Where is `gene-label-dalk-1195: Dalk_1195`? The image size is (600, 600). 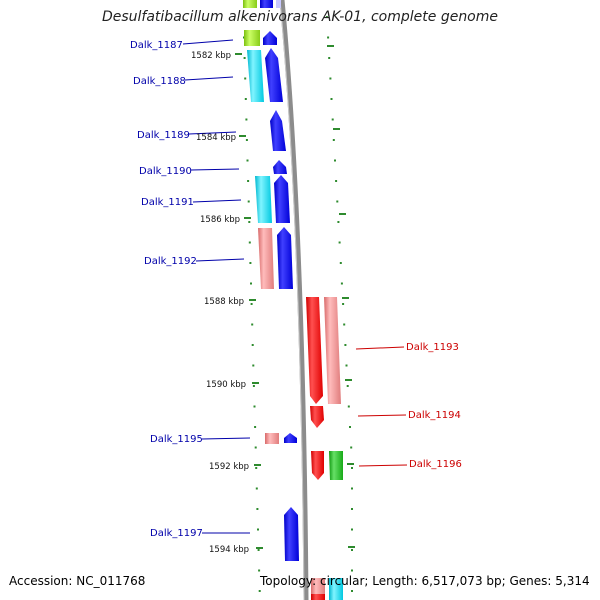 gene-label-dalk-1195: Dalk_1195 is located at coordinates (176, 439).